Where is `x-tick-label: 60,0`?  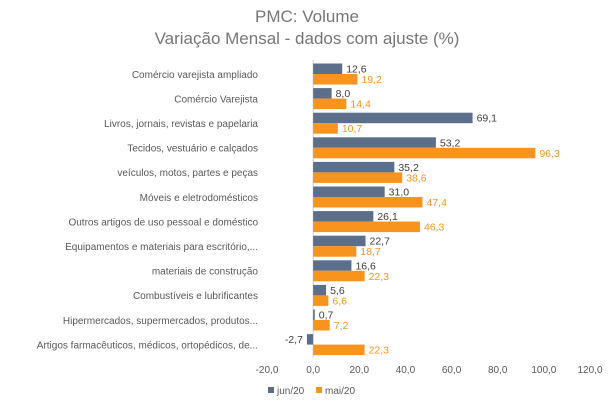 x-tick-label: 60,0 is located at coordinates (452, 370).